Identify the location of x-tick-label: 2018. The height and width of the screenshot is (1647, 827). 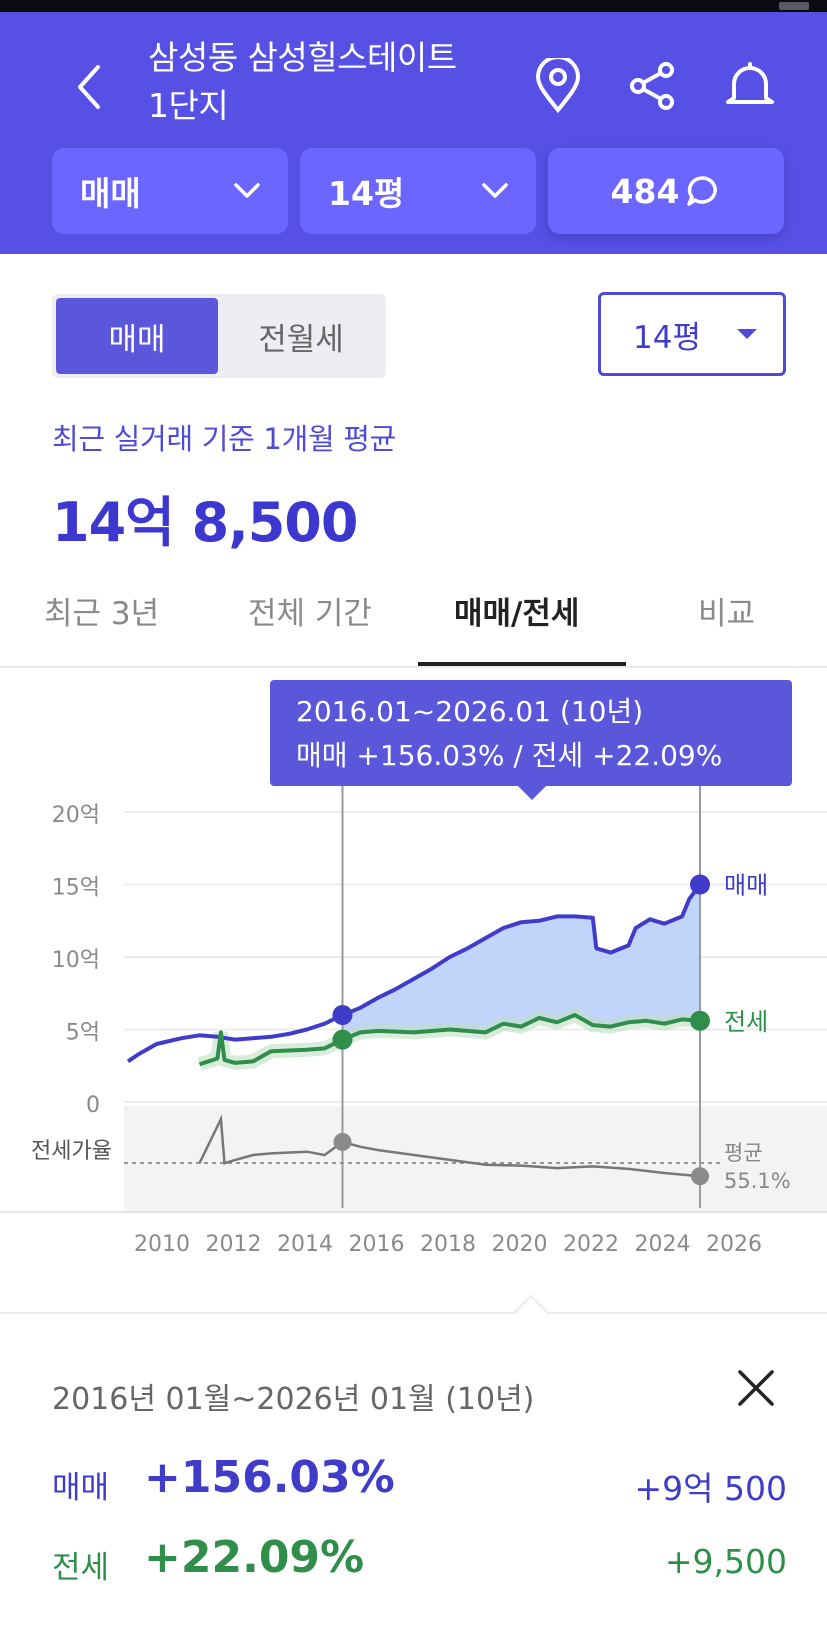
(448, 1244).